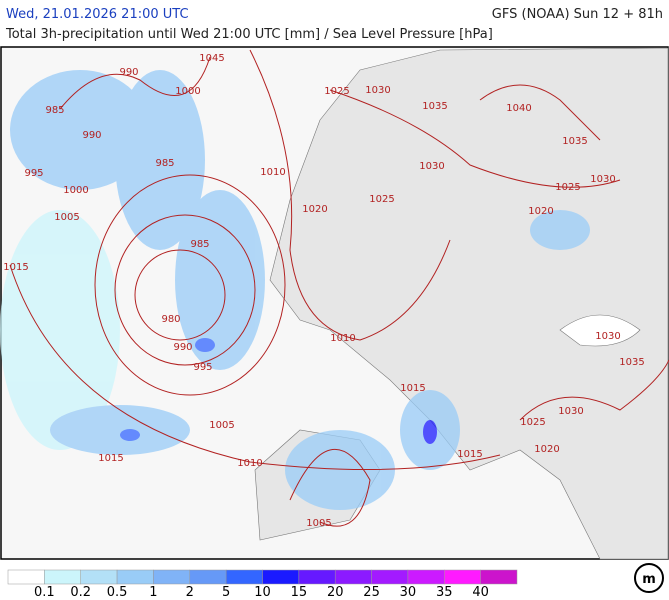 The image size is (669, 600). Describe the element at coordinates (335, 592) in the screenshot. I see `legend-label: 20` at that location.